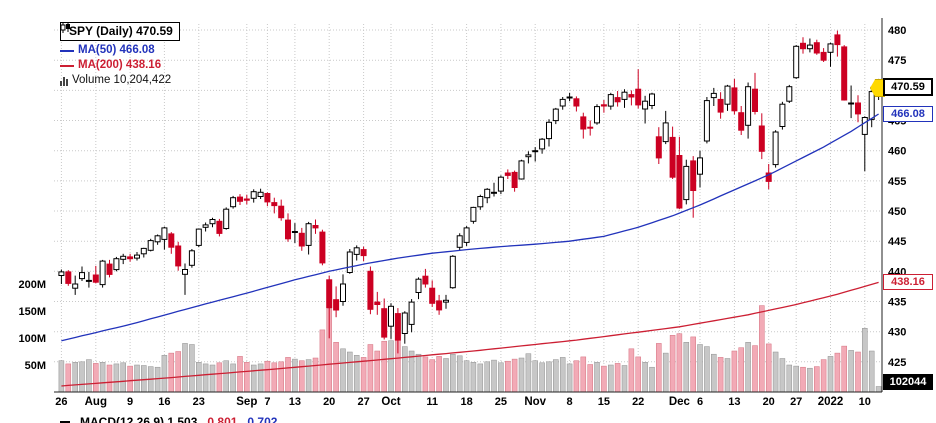 This screenshot has width=936, height=423. Describe the element at coordinates (61, 402) in the screenshot. I see `svg-text: 26` at that location.